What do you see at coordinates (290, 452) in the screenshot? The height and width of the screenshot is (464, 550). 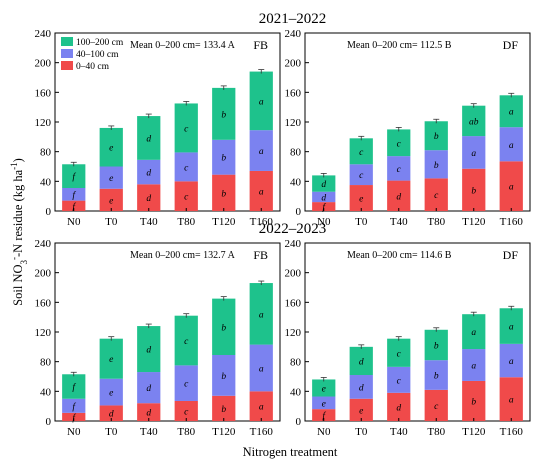 I see `x-axis-title: Nitrogen treatment` at bounding box center [290, 452].